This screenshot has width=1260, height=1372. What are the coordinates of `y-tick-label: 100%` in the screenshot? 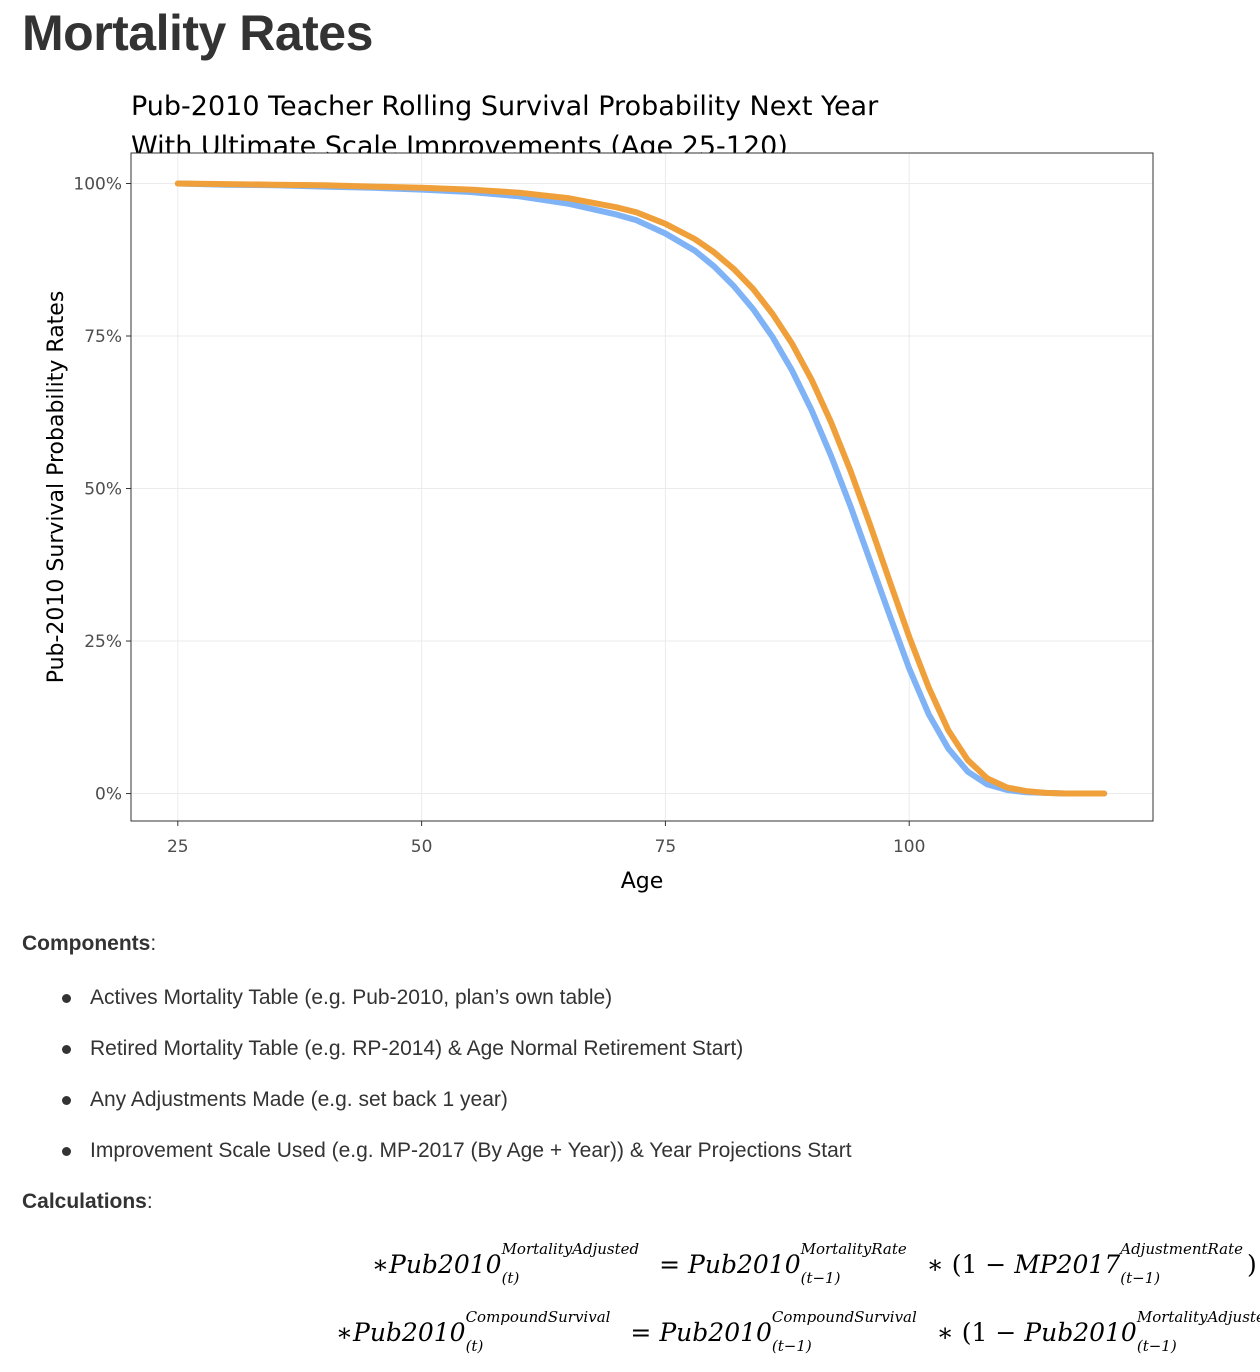 It's located at (97, 185).